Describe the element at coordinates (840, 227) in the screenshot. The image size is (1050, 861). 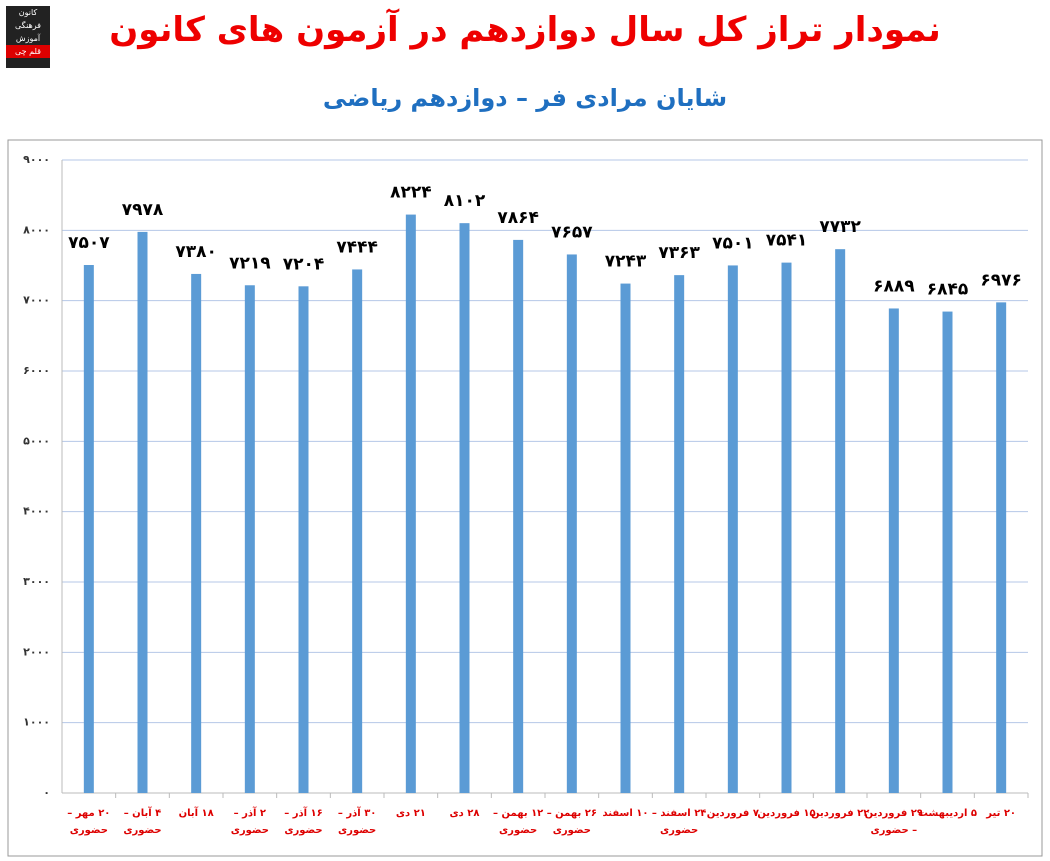
I see `value-label: ۷۷۳۲` at that location.